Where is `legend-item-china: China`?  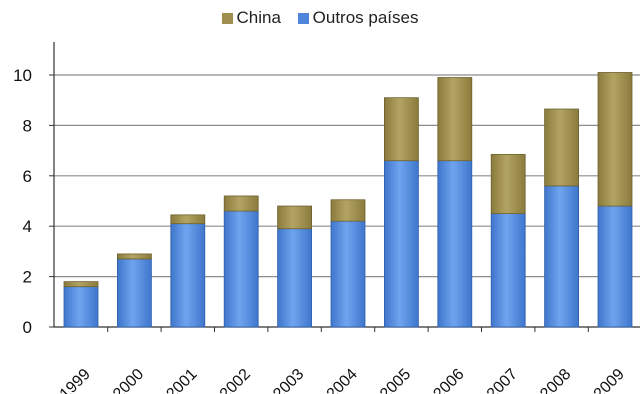 legend-item-china: China is located at coordinates (251, 18).